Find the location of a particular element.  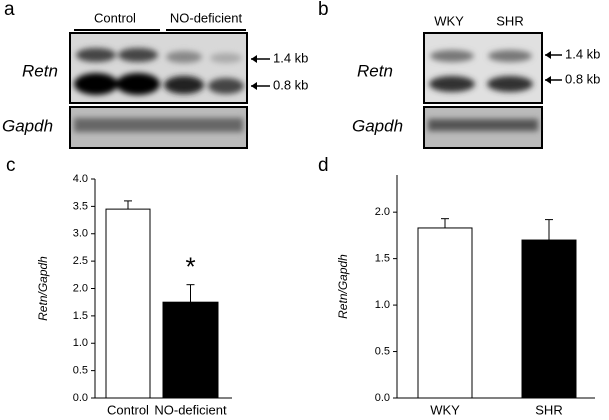

y-tick-label: 3.5 is located at coordinates (80, 206).